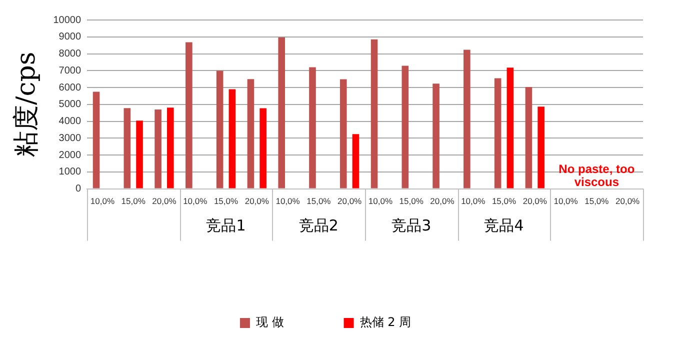 This screenshot has height=347, width=681. What do you see at coordinates (504, 225) in the screenshot?
I see `text: 竞品4` at bounding box center [504, 225].